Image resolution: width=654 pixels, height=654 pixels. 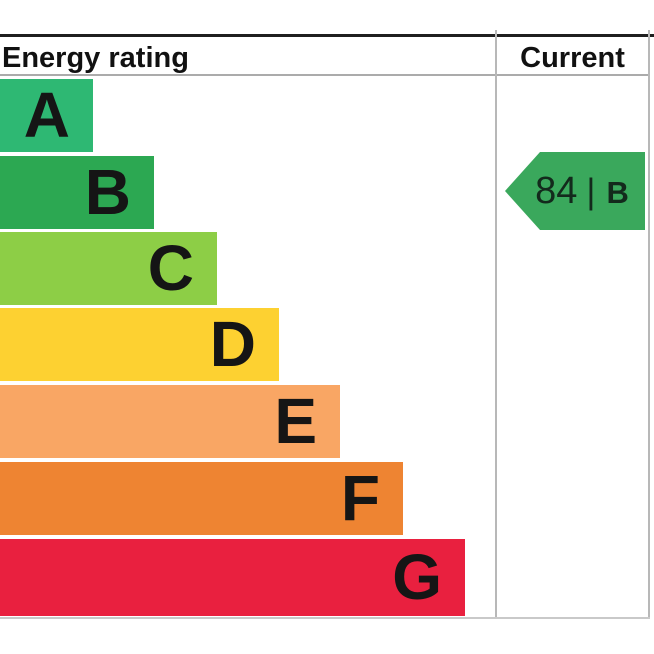 I want to click on current-band-letter: B, so click(x=617, y=192).